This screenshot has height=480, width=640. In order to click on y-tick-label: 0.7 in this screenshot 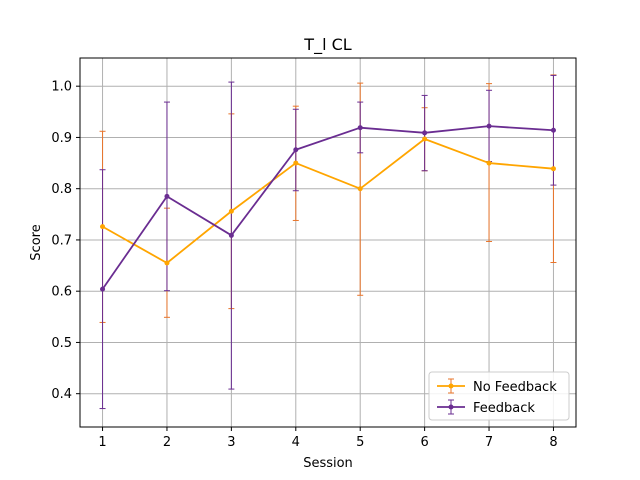, I will do `click(61, 240)`.